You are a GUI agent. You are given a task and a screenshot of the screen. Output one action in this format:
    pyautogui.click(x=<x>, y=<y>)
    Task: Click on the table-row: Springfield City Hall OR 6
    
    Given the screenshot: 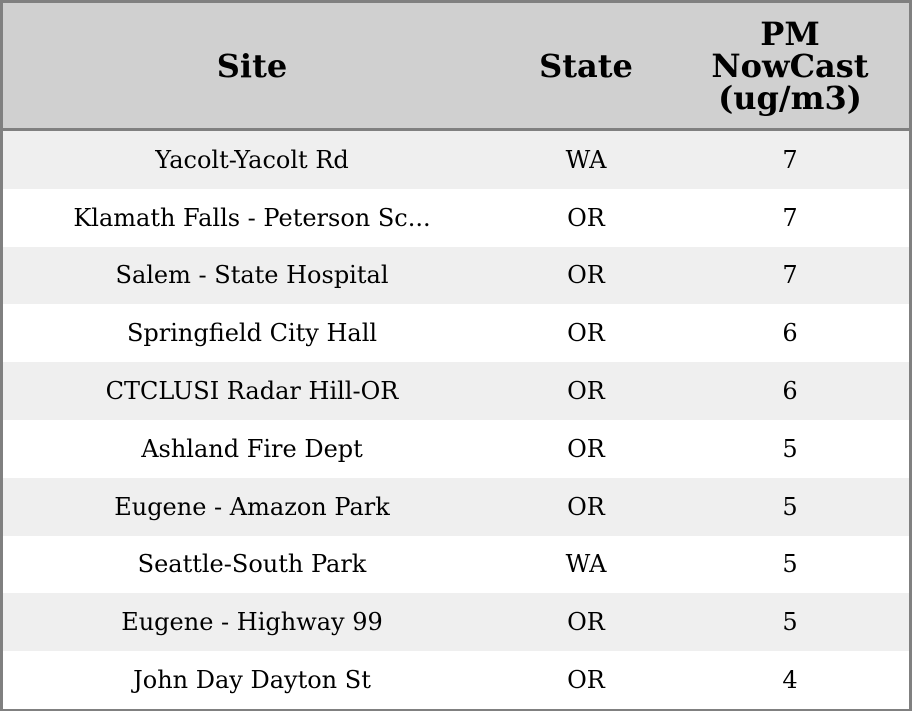 What is the action you would take?
    pyautogui.click(x=456, y=333)
    